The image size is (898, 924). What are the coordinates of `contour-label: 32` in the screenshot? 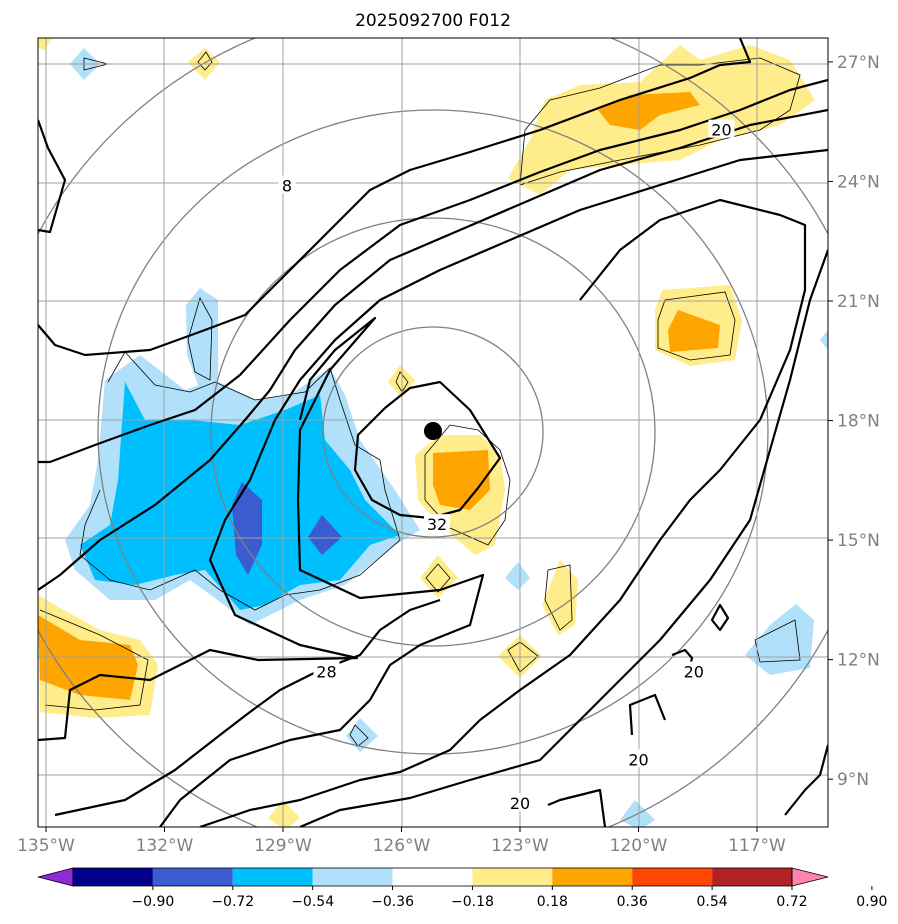 It's located at (437, 524).